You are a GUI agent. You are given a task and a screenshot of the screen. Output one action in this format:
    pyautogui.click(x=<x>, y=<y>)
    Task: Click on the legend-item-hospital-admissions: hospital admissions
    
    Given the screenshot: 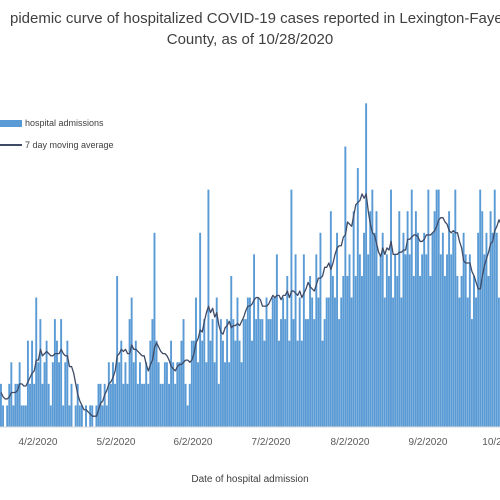 What is the action you would take?
    pyautogui.click(x=52, y=123)
    